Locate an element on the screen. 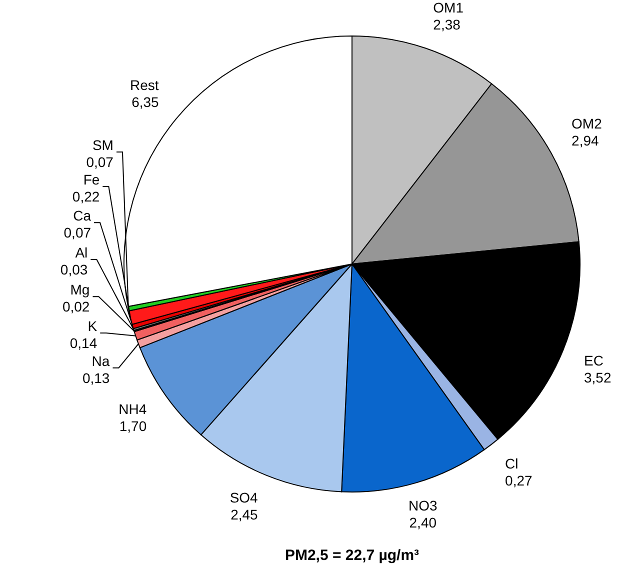  slice-label: SO4 is located at coordinates (244, 497).